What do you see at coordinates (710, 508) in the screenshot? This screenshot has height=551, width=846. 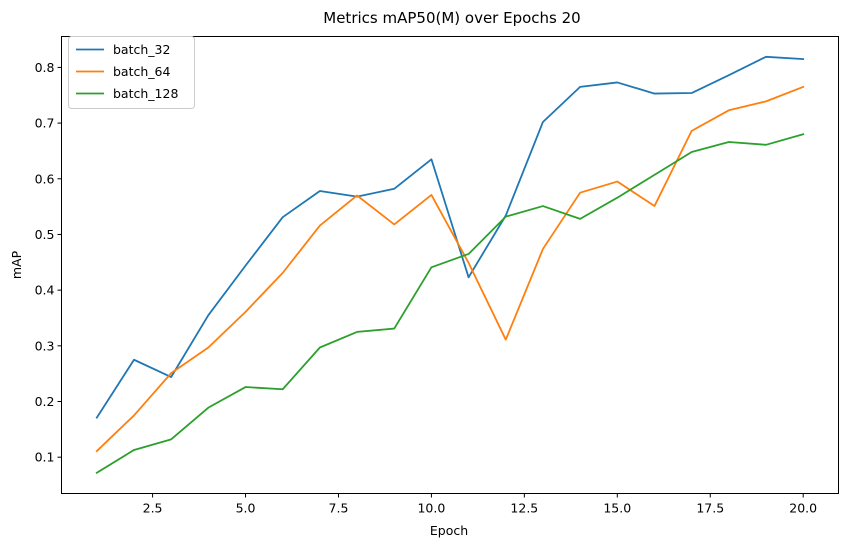 I see `x-tick-label: 17.5` at bounding box center [710, 508].